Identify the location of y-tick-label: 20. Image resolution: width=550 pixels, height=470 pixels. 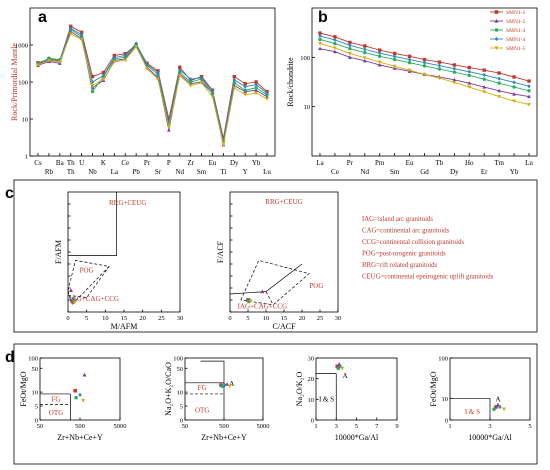
(311, 379).